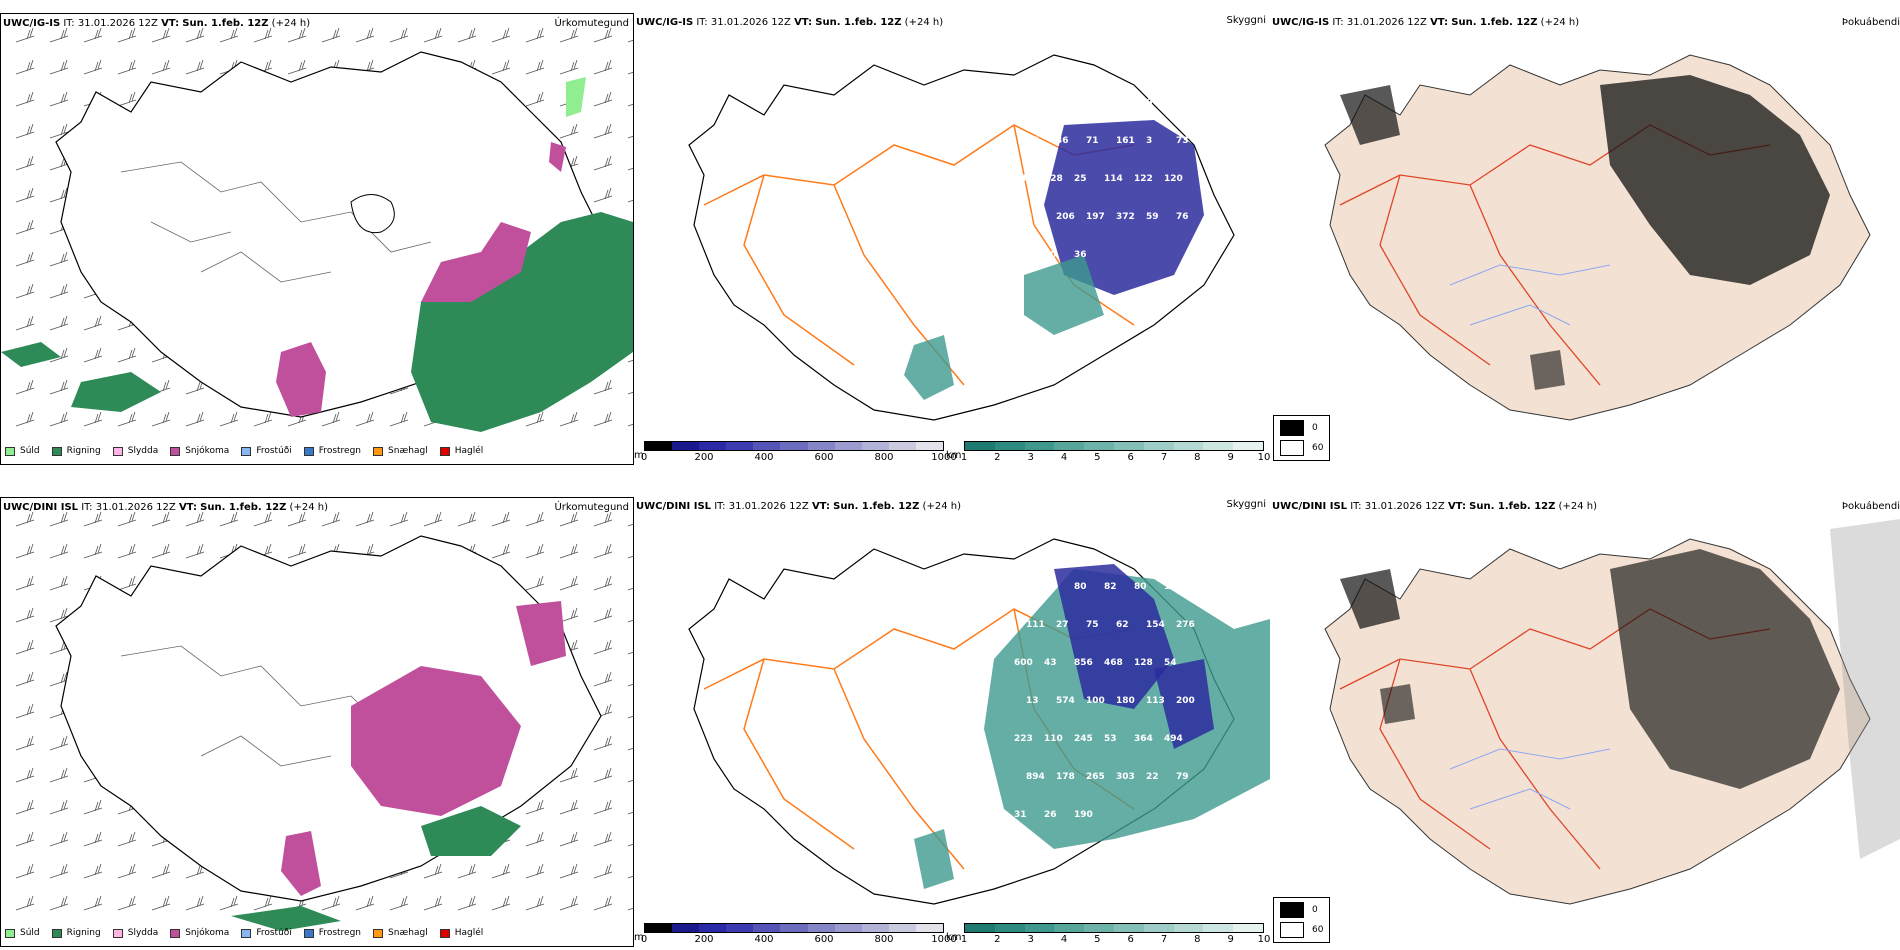 The width and height of the screenshot is (1900, 950). Describe the element at coordinates (324, 721) in the screenshot. I see `precip-map` at that location.